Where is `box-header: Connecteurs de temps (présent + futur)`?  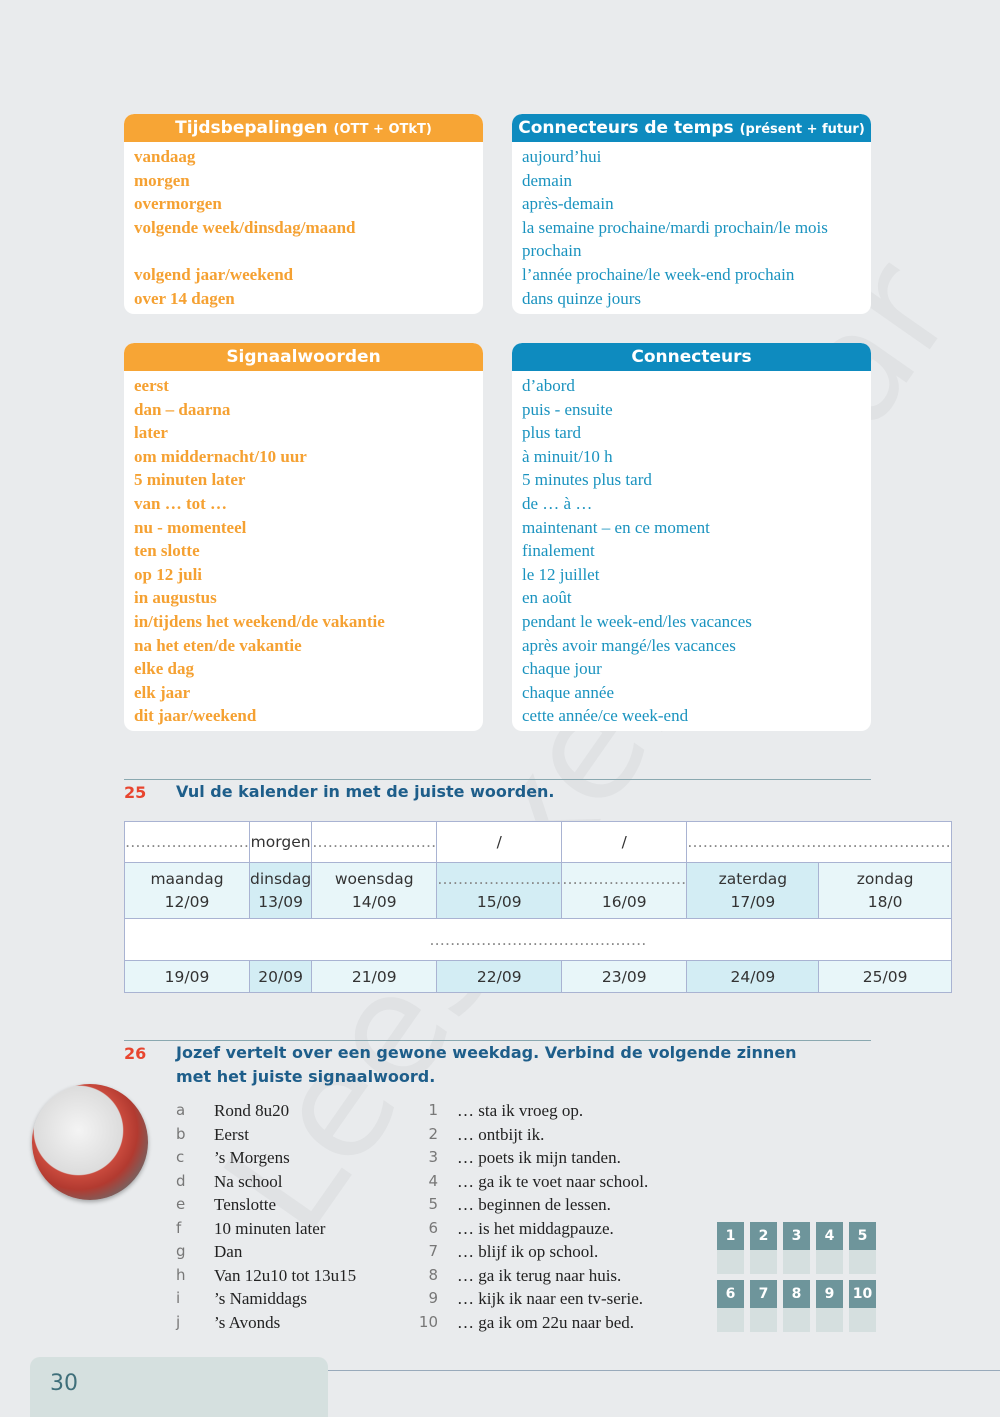
box-header: Connecteurs de temps (présent + futur) is located at coordinates (691, 128).